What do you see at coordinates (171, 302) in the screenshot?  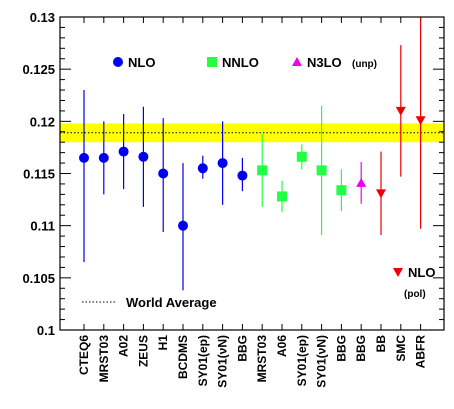 I see `world-average-label: World Average` at bounding box center [171, 302].